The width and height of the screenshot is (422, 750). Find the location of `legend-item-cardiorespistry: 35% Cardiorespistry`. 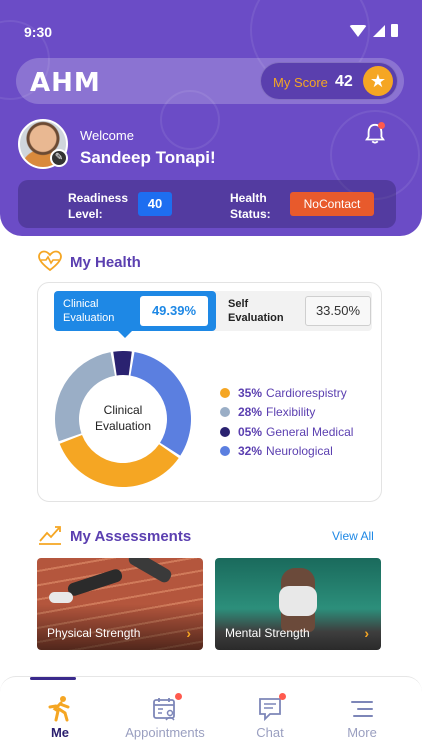

legend-item-cardiorespistry: 35% Cardiorespistry is located at coordinates (286, 393).